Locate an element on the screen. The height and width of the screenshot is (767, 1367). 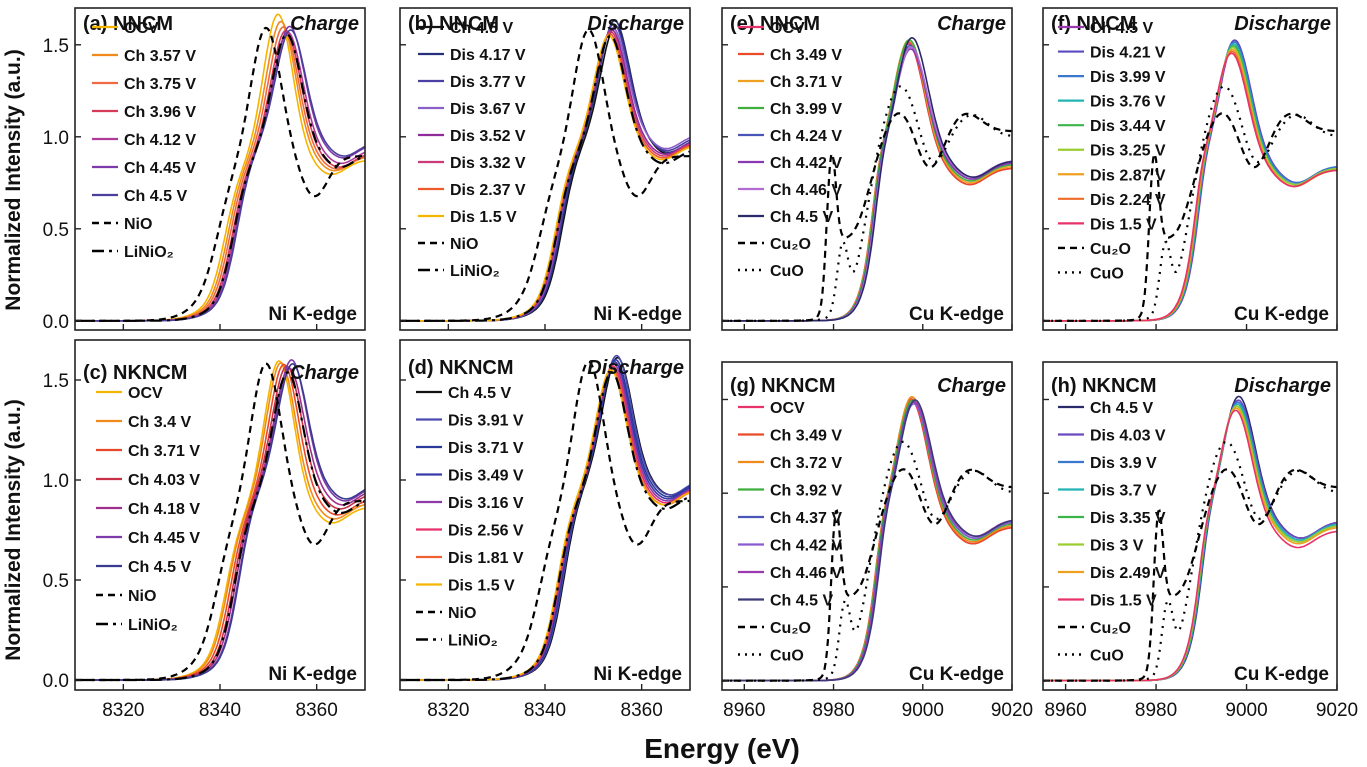
legend-label: Dis 3.91 V is located at coordinates (486, 421).